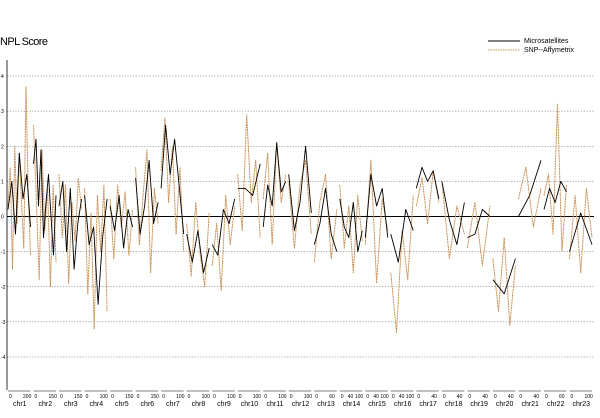 The image size is (600, 418). What do you see at coordinates (3, 358) in the screenshot?
I see `y-tick-label: -4` at bounding box center [3, 358].